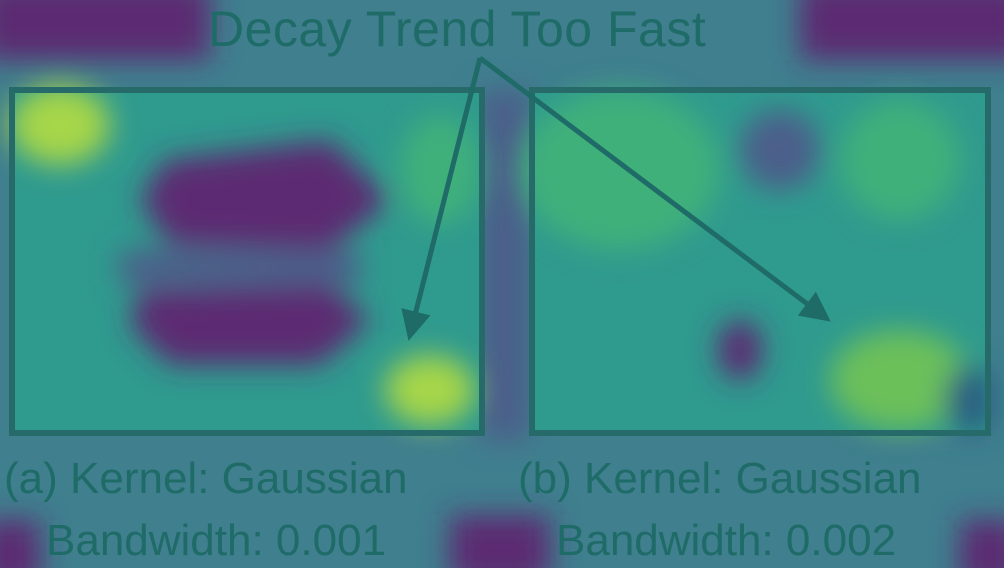  What do you see at coordinates (442, 199) in the screenshot?
I see `arrow-to-panel-a` at bounding box center [442, 199].